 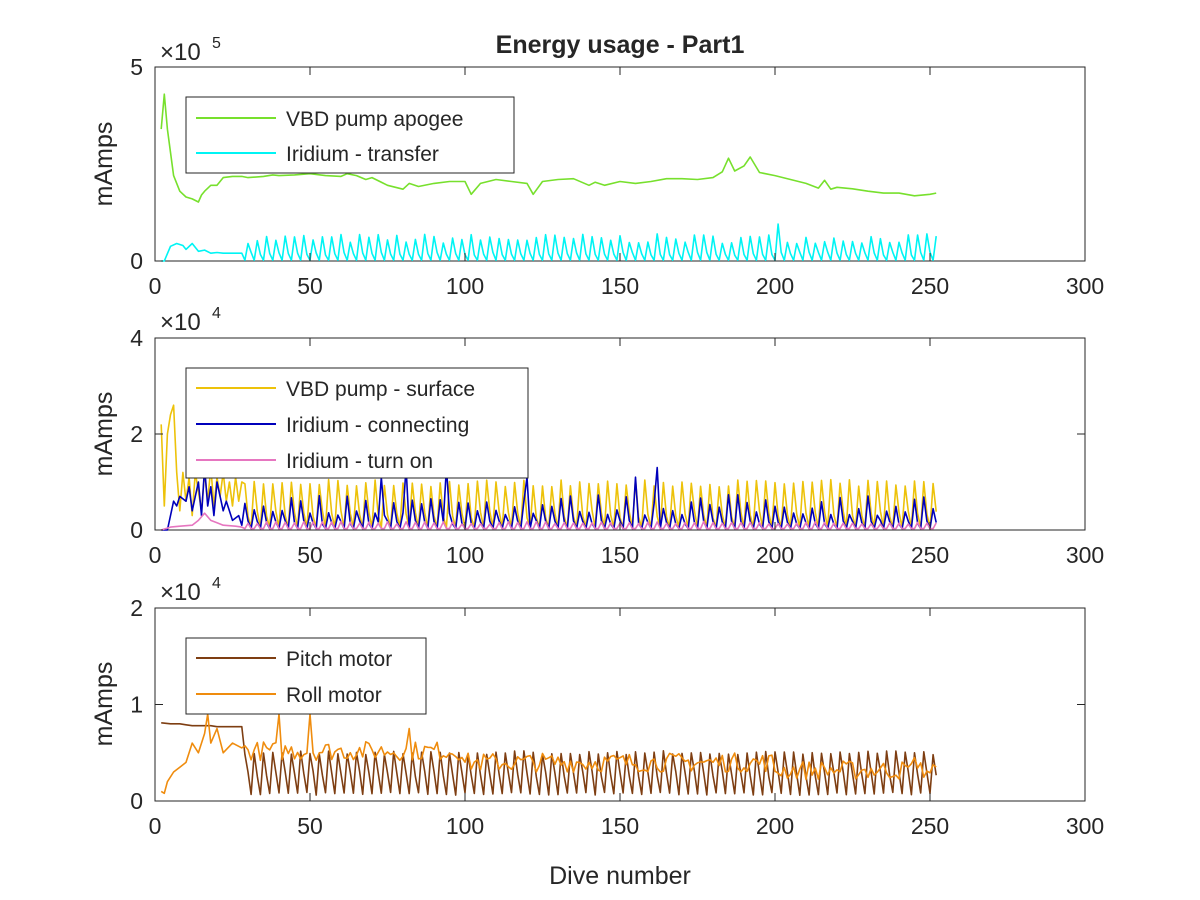 I want to click on y-exponent-power-1: 5, so click(x=216, y=43).